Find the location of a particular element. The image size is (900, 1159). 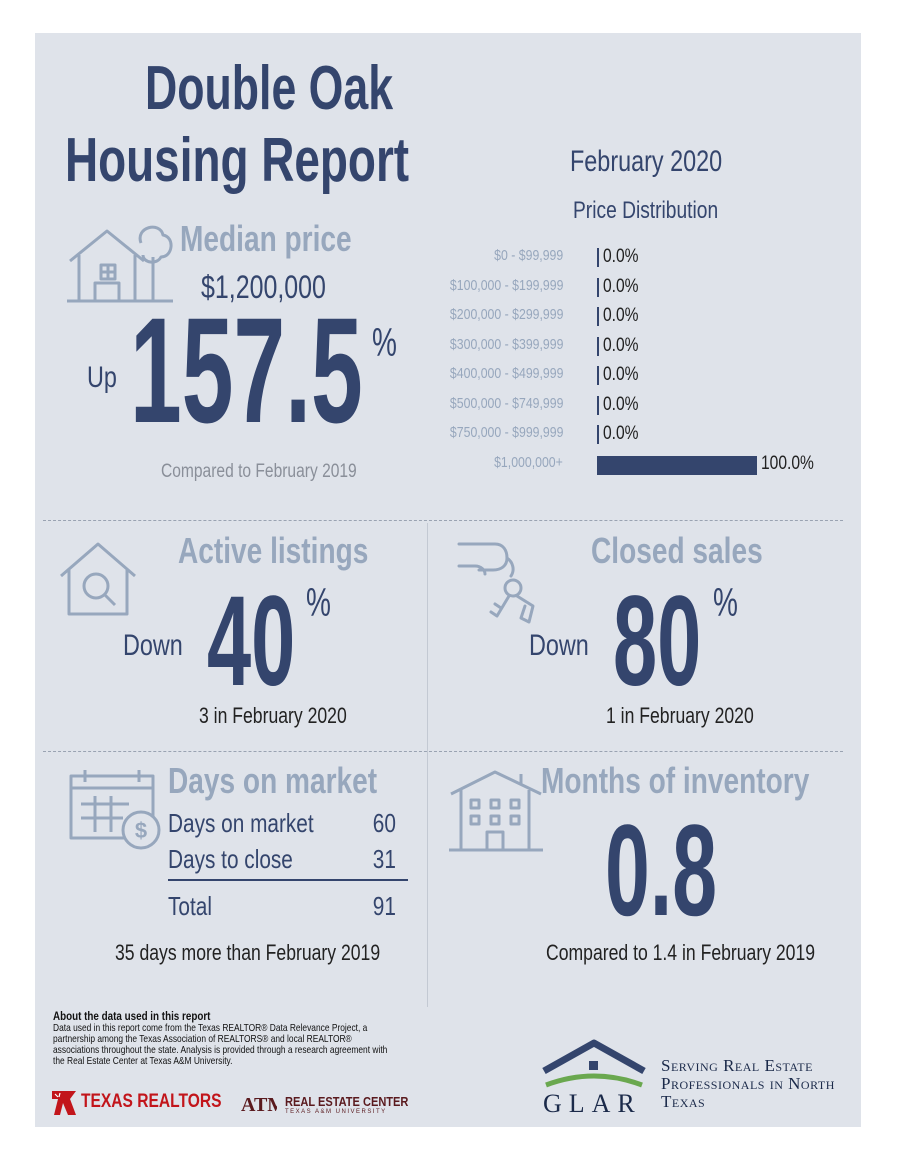

active-direction: Down is located at coordinates (153, 645).